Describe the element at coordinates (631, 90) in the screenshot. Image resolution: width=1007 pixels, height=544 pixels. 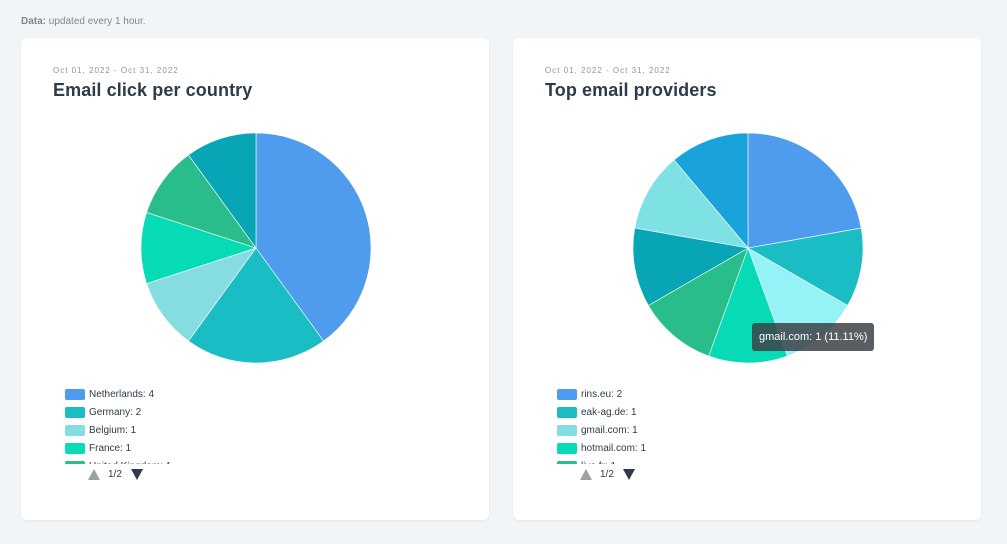
I see `chart-title: Top email providers` at that location.